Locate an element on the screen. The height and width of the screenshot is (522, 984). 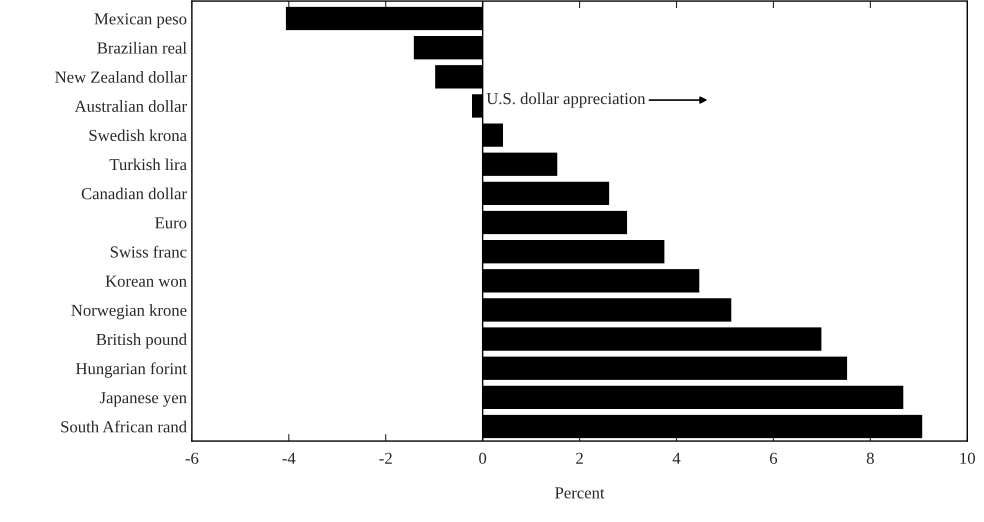
x-tick-label: 6 is located at coordinates (774, 458).